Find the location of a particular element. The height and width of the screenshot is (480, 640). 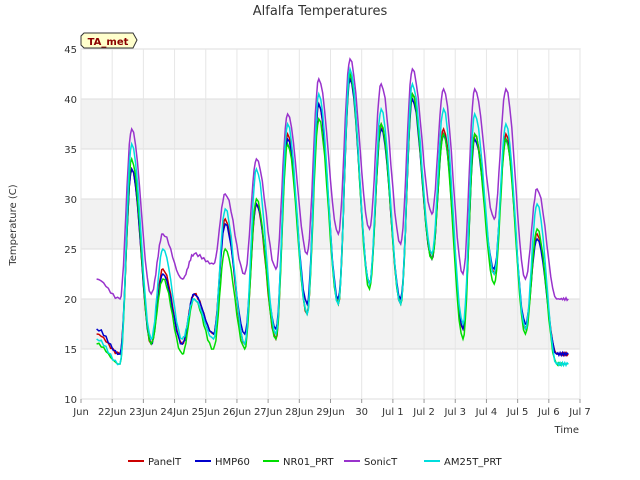

legend: PanelT HMP60 NR01_PRT SonicT AM25T_PRT is located at coordinates (315, 462).